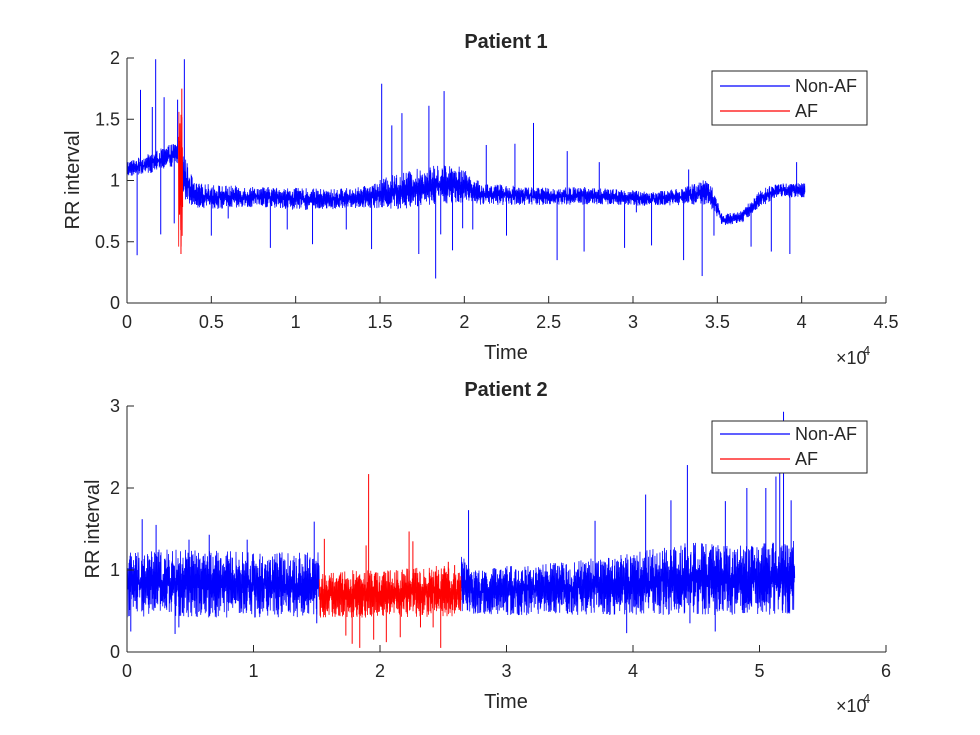  Describe the element at coordinates (717, 322) in the screenshot. I see `x-tick-label: 3.5` at that location.